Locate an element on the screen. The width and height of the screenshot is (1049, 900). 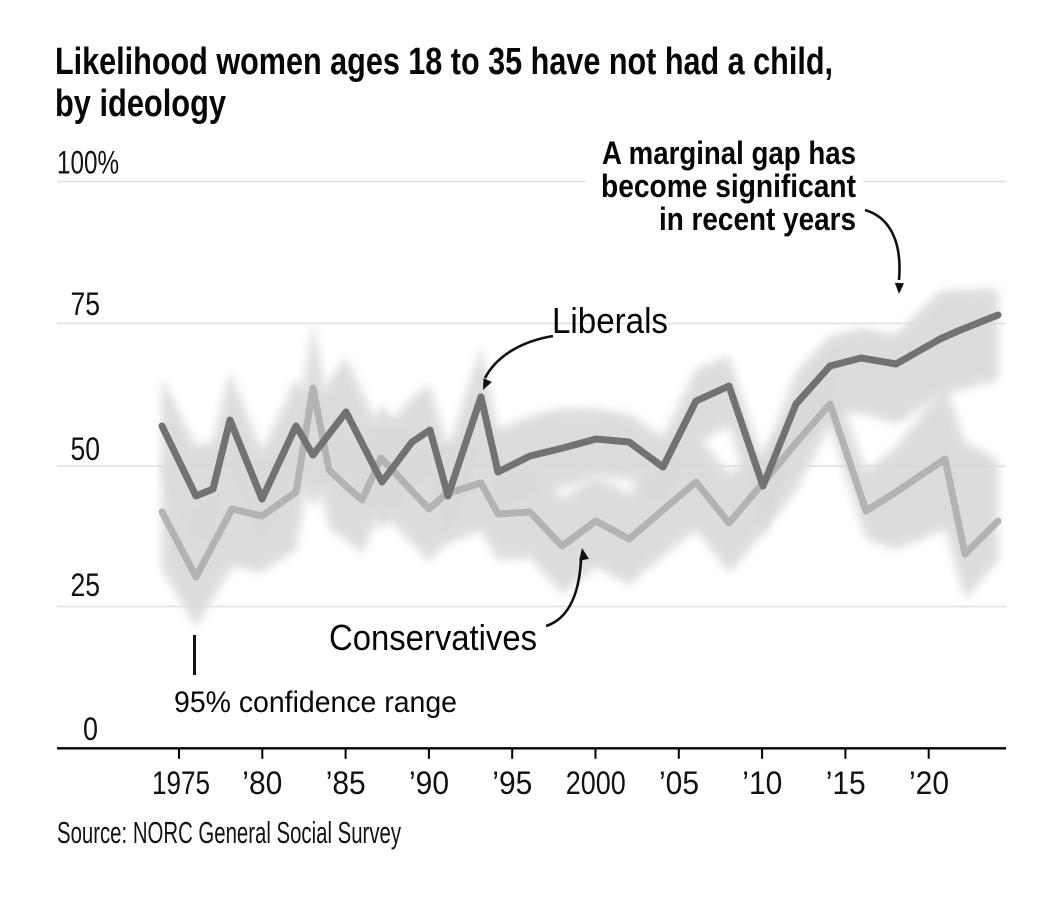
svg-text:Source: NORC General Social Su: Source: NORC General Social Survey is located at coordinates (229, 832).